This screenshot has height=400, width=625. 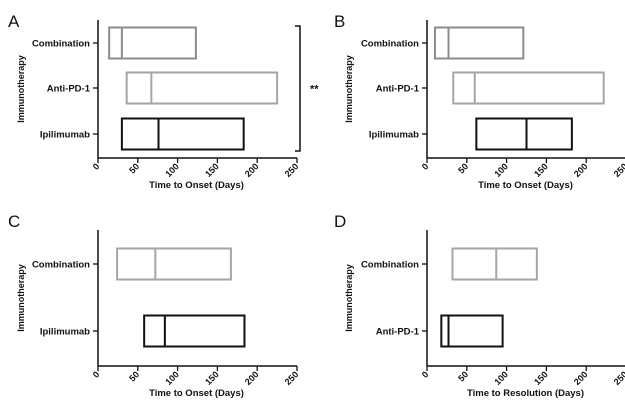 What do you see at coordinates (339, 21) in the screenshot?
I see `panel-letter: B` at bounding box center [339, 21].